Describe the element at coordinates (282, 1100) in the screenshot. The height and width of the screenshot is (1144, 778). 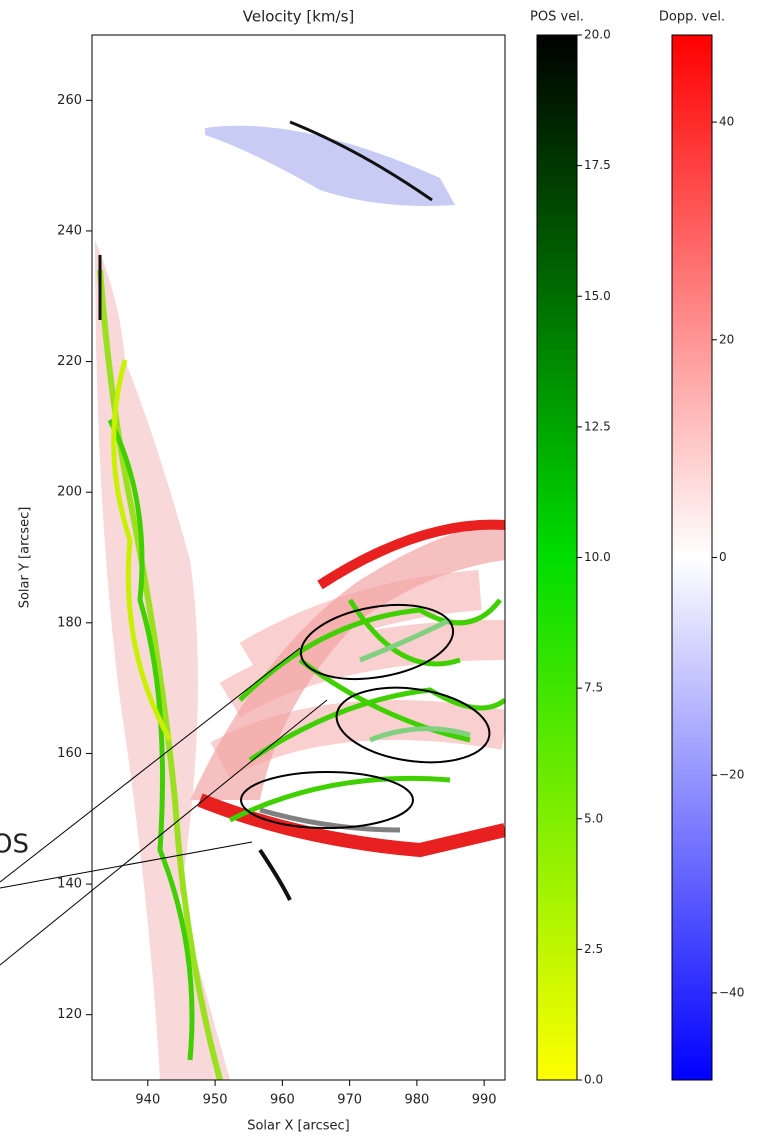
I see `x-tick-label: 960` at that location.